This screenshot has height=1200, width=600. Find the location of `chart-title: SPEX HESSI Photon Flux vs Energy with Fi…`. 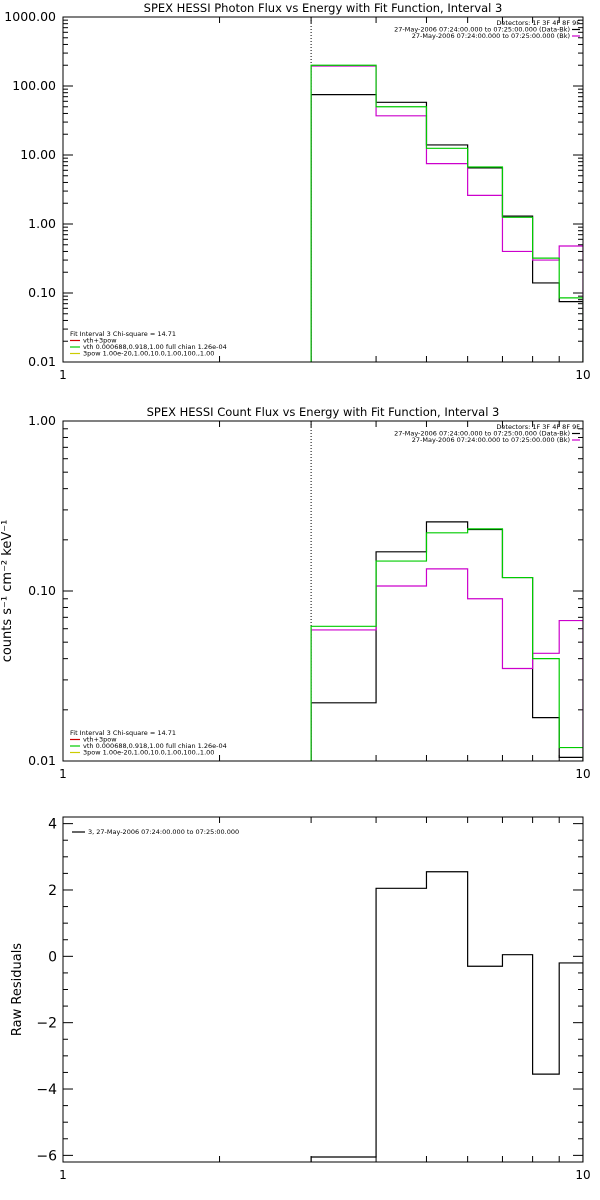

chart-title: SPEX HESSI Photon Flux vs Energy with Fi… is located at coordinates (323, 8).